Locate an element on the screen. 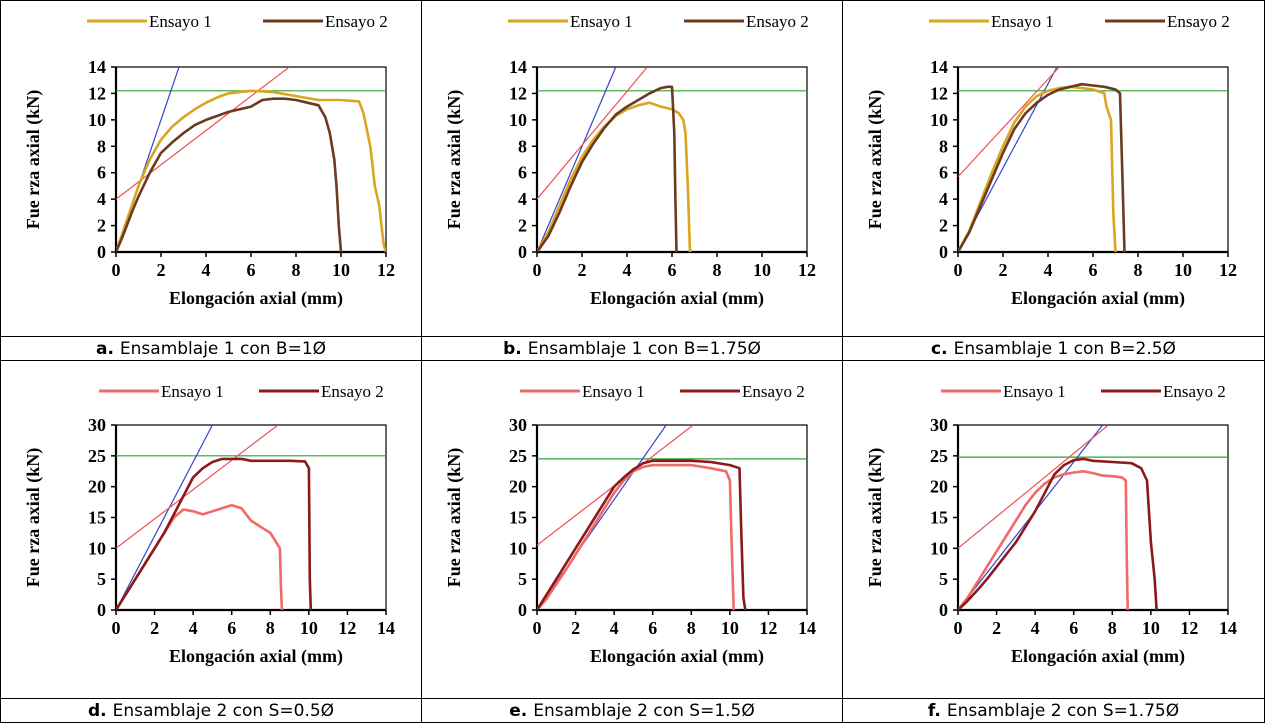  plot-area-b: 0 2 4 6 8 10 12 0 2 4 6 8 10 12 14 is located at coordinates (662, 168).